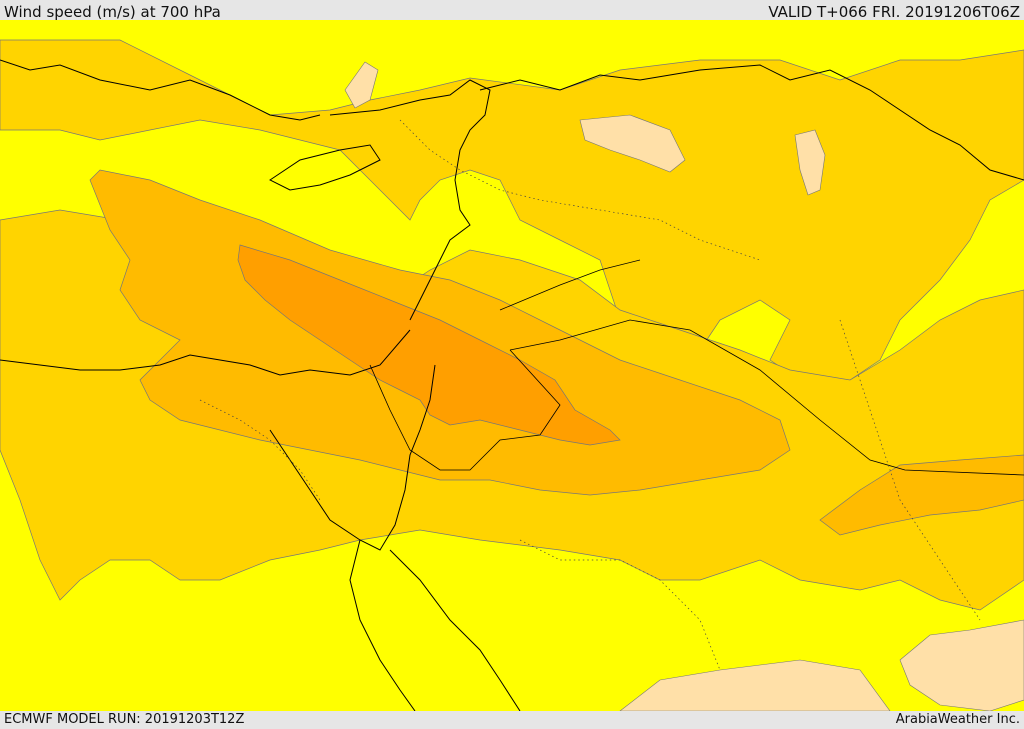  I want to click on wind-band-strong, so click(429, 345).